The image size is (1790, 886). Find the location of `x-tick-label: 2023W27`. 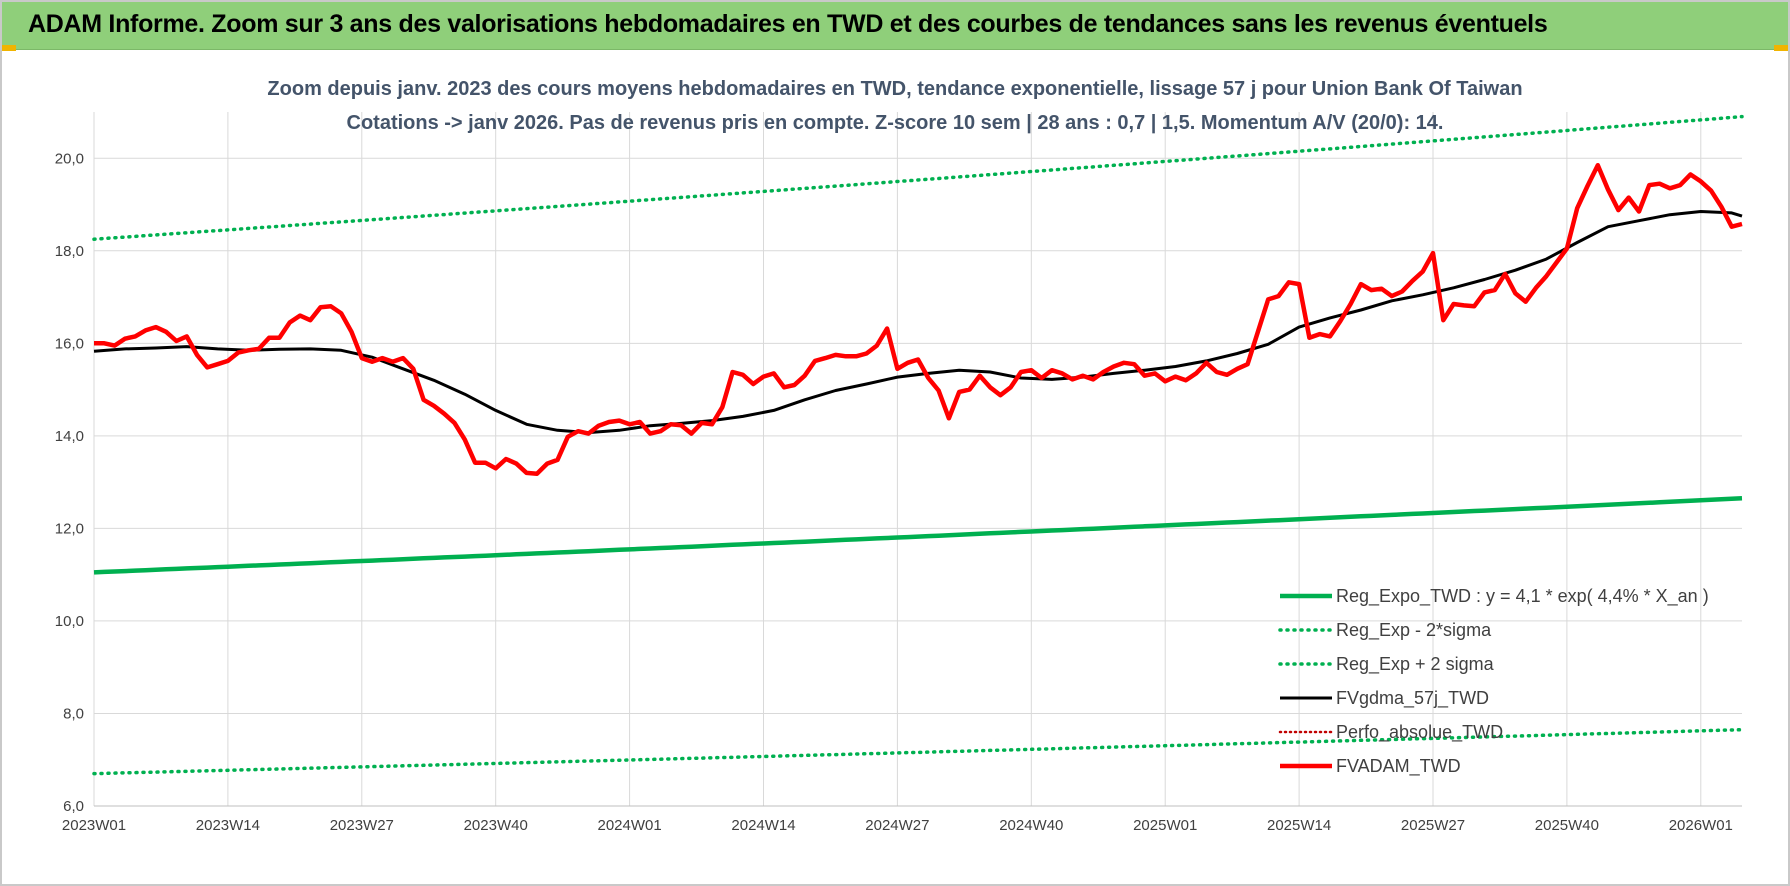

x-tick-label: 2023W27 is located at coordinates (362, 825).